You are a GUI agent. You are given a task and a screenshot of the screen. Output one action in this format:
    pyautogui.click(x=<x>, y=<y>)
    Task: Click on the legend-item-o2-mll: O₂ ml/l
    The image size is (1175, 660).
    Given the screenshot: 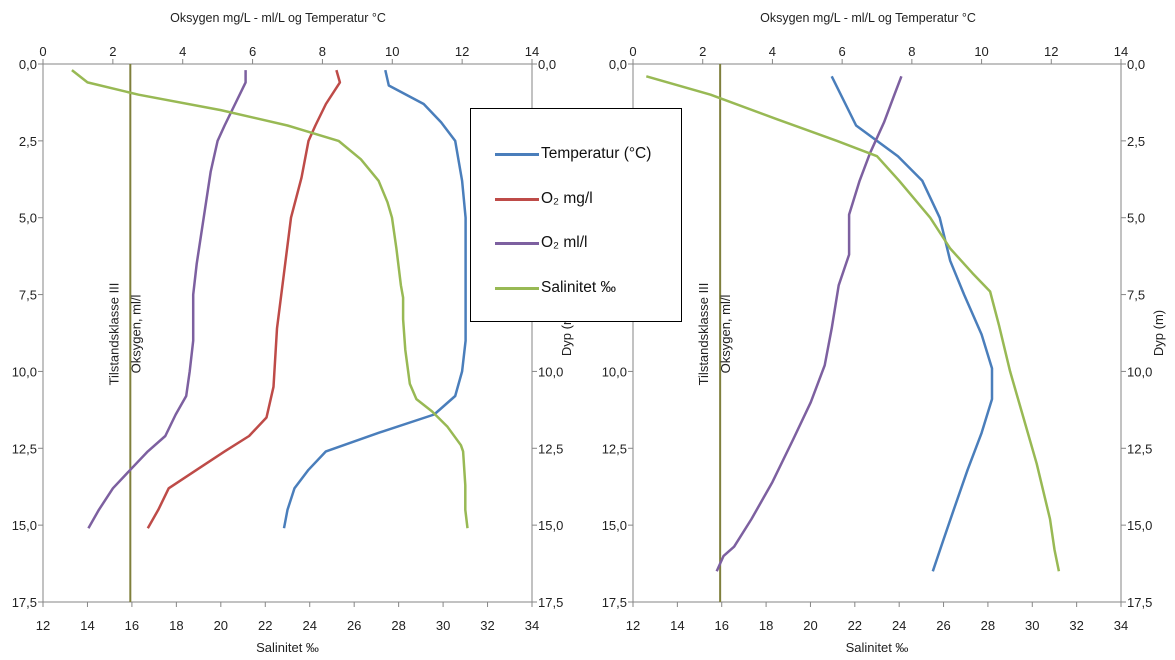 What is the action you would take?
    pyautogui.click(x=541, y=243)
    